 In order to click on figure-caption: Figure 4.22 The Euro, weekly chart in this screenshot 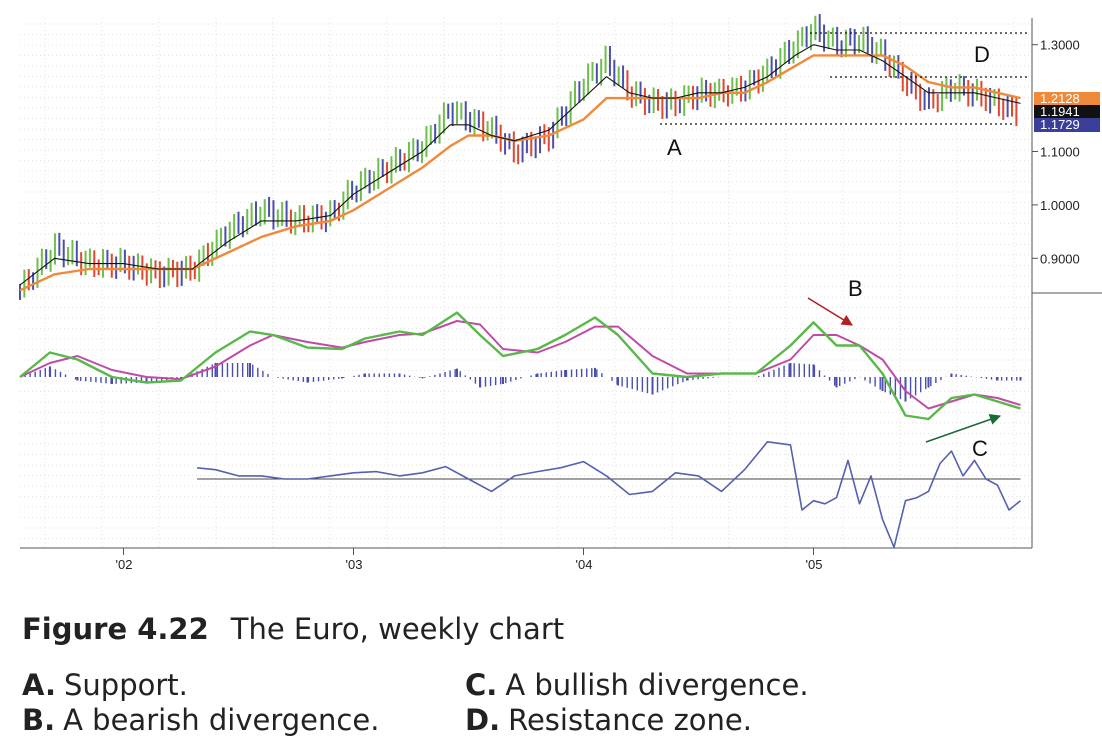, I will do `click(293, 629)`.